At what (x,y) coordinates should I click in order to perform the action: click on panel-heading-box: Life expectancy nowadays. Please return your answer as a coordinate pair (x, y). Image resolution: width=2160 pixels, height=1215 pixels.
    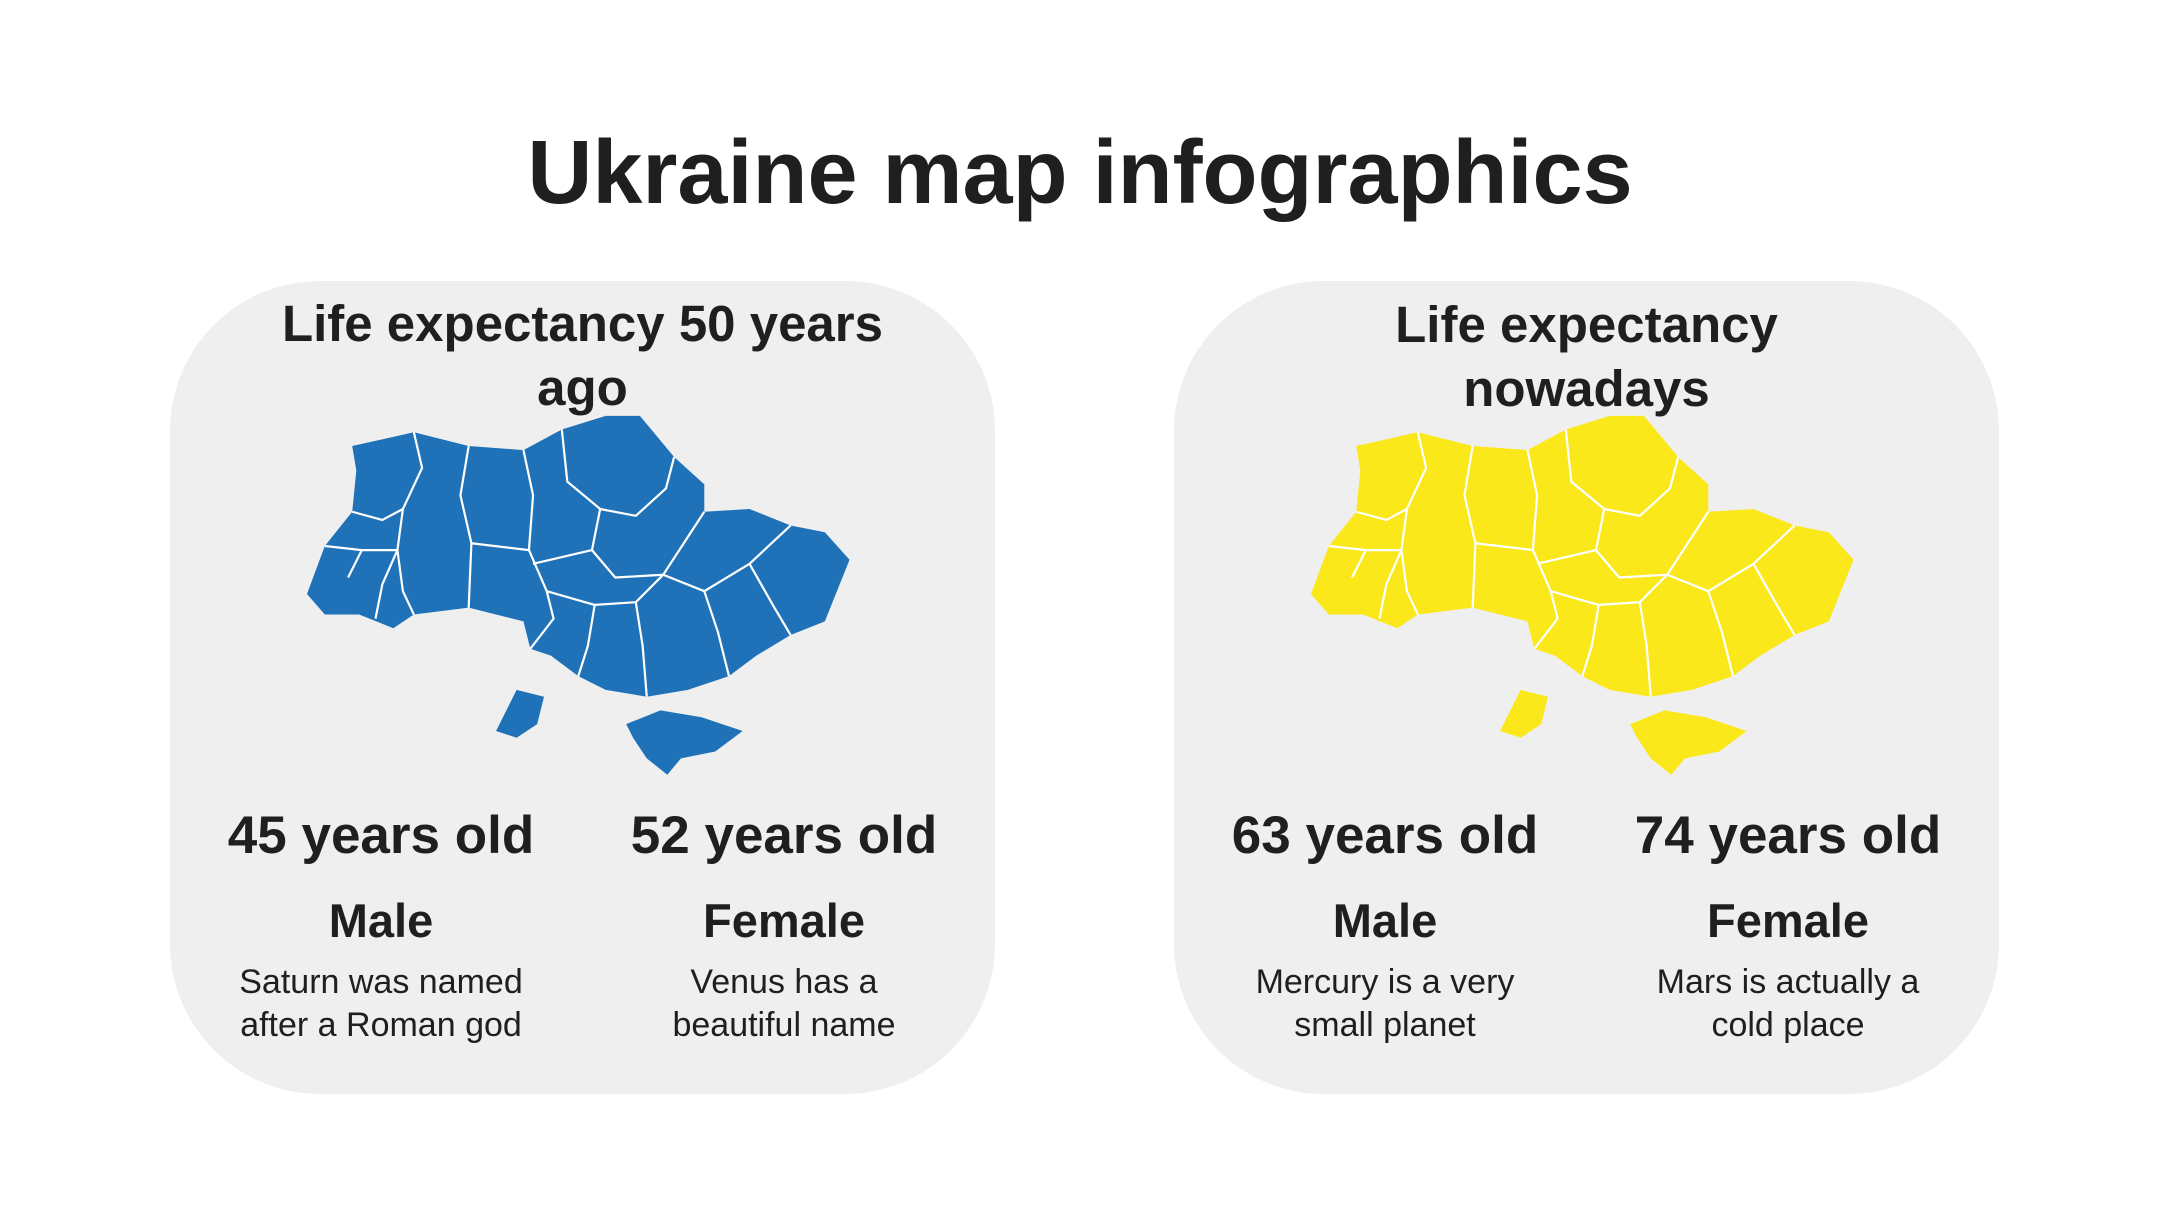
    Looking at the image, I should click on (1586, 357).